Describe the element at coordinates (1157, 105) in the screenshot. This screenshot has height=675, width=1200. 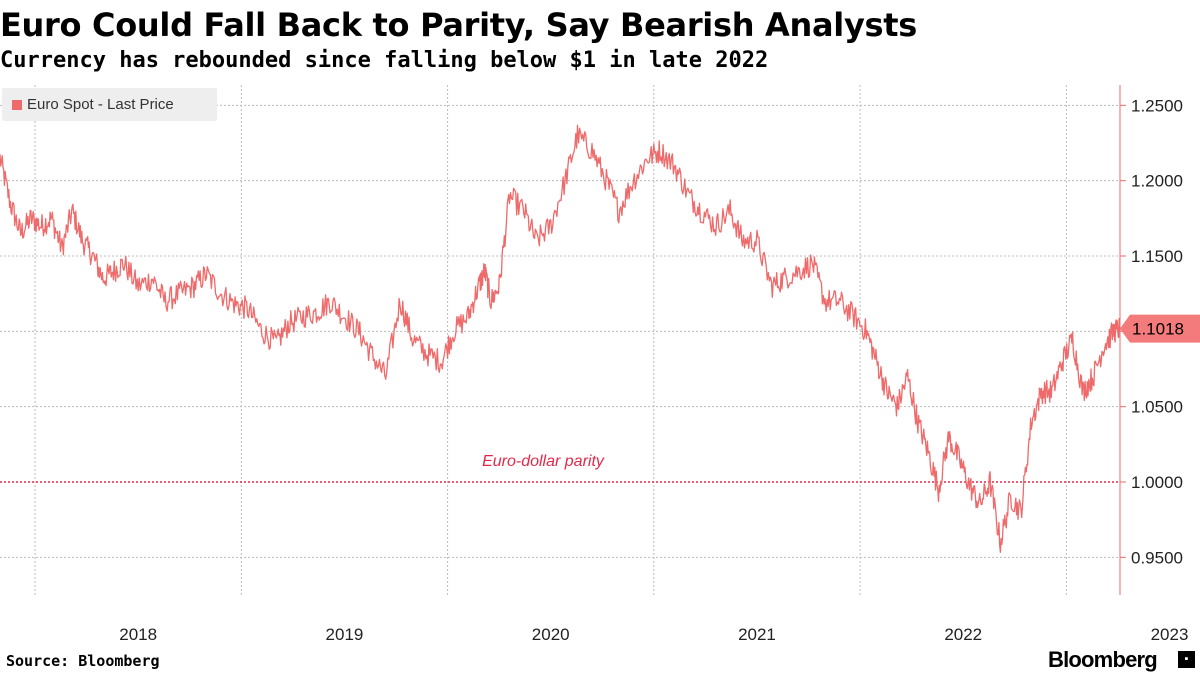
I see `y-tick-label: 1.2500` at that location.